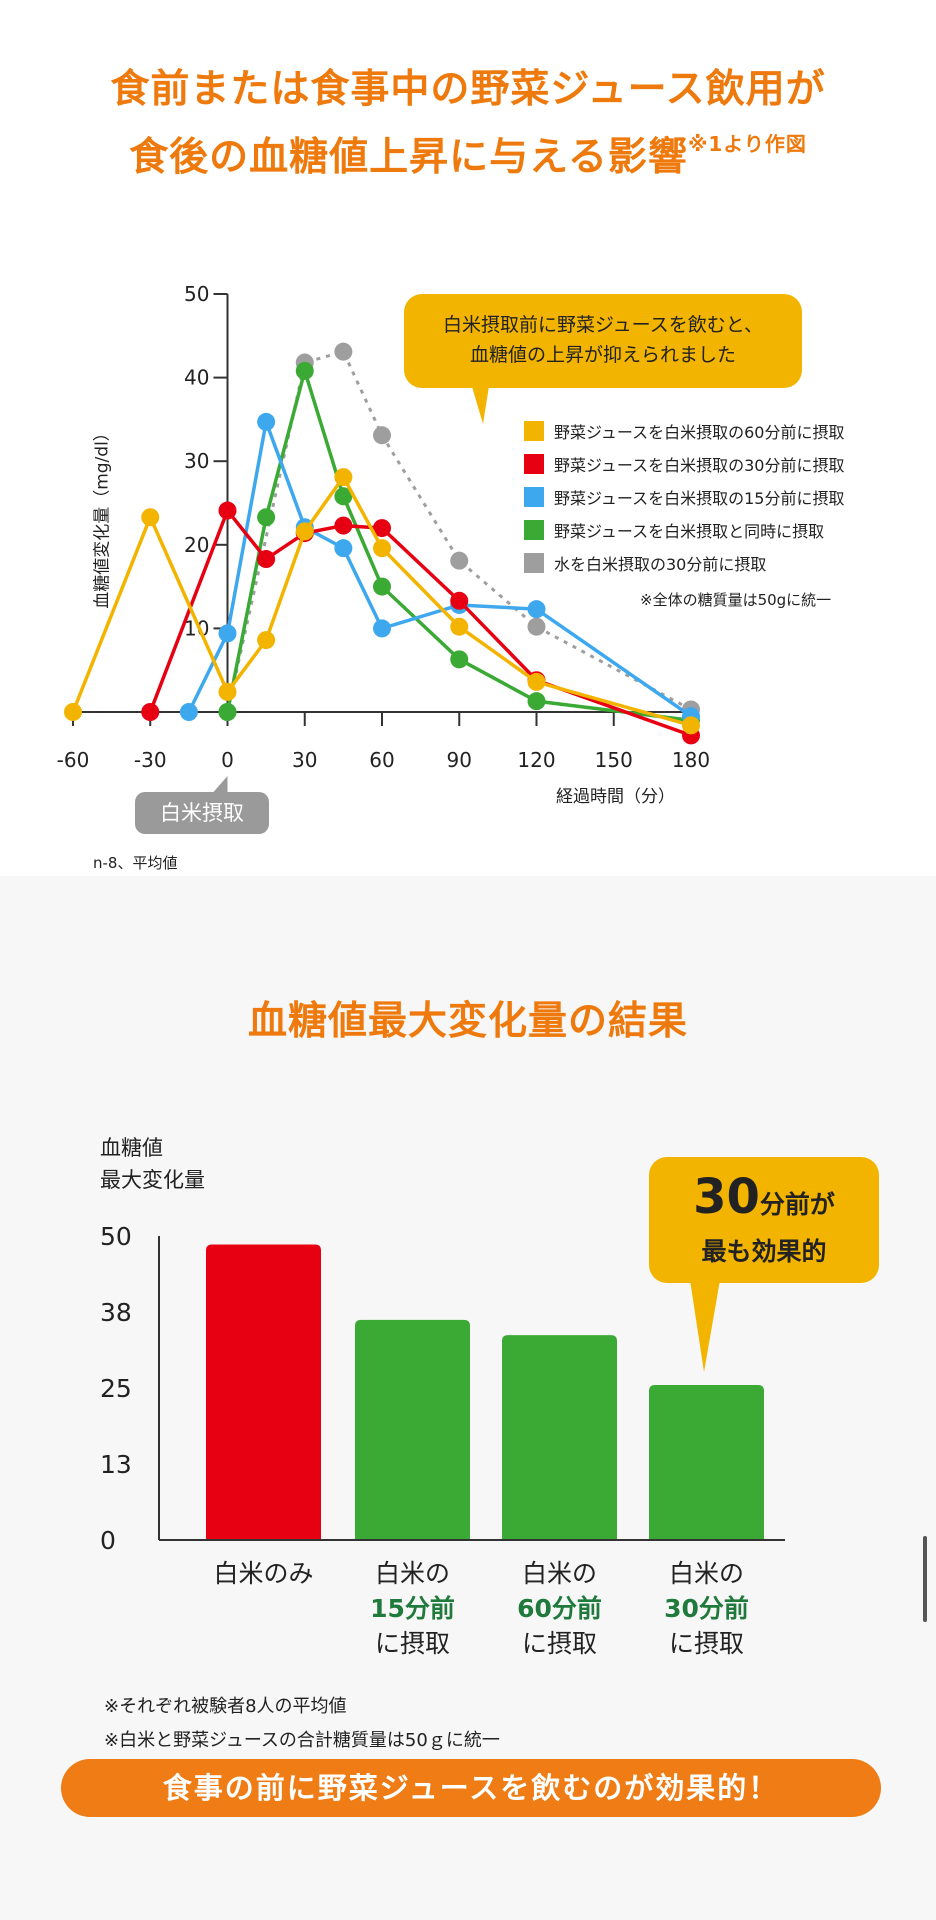 The height and width of the screenshot is (1920, 936). I want to click on callout-line2: 最も効果的, so click(764, 1251).